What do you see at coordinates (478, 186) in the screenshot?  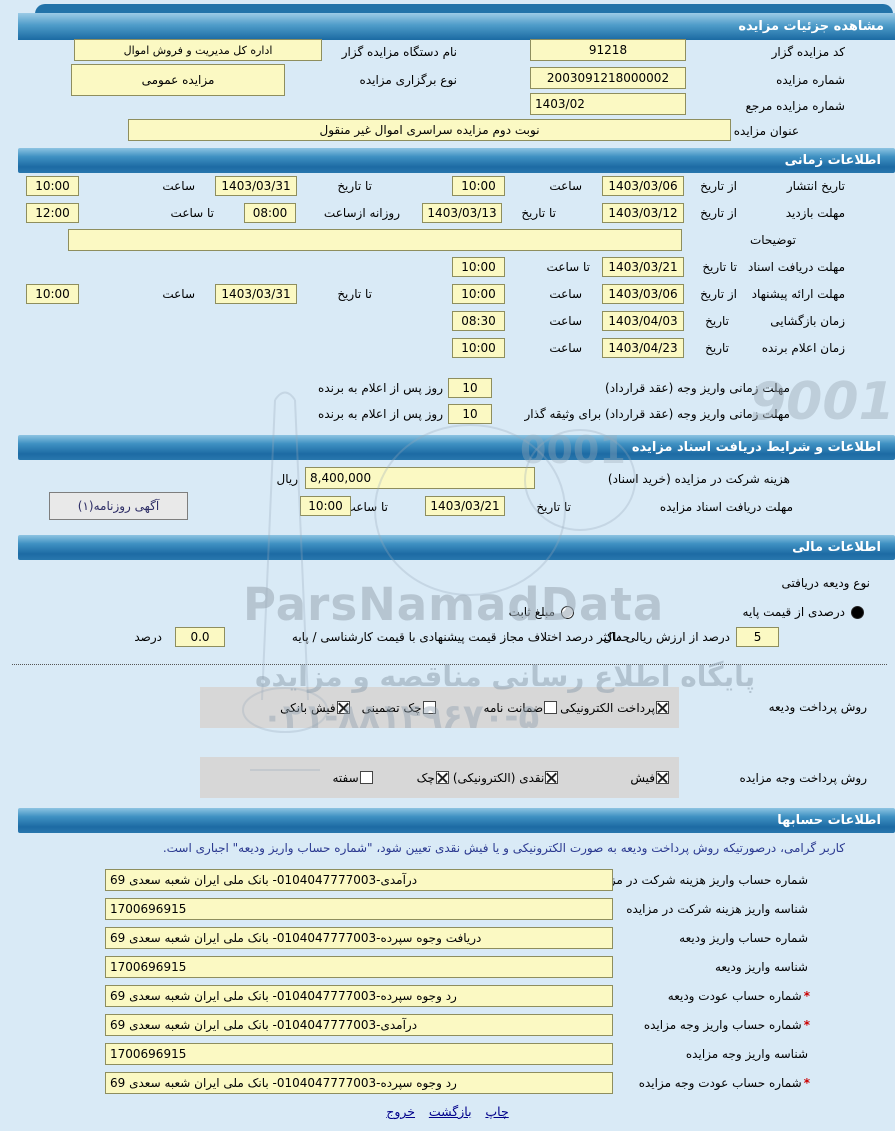 I see `publish-from-time-field: 10:00` at bounding box center [478, 186].